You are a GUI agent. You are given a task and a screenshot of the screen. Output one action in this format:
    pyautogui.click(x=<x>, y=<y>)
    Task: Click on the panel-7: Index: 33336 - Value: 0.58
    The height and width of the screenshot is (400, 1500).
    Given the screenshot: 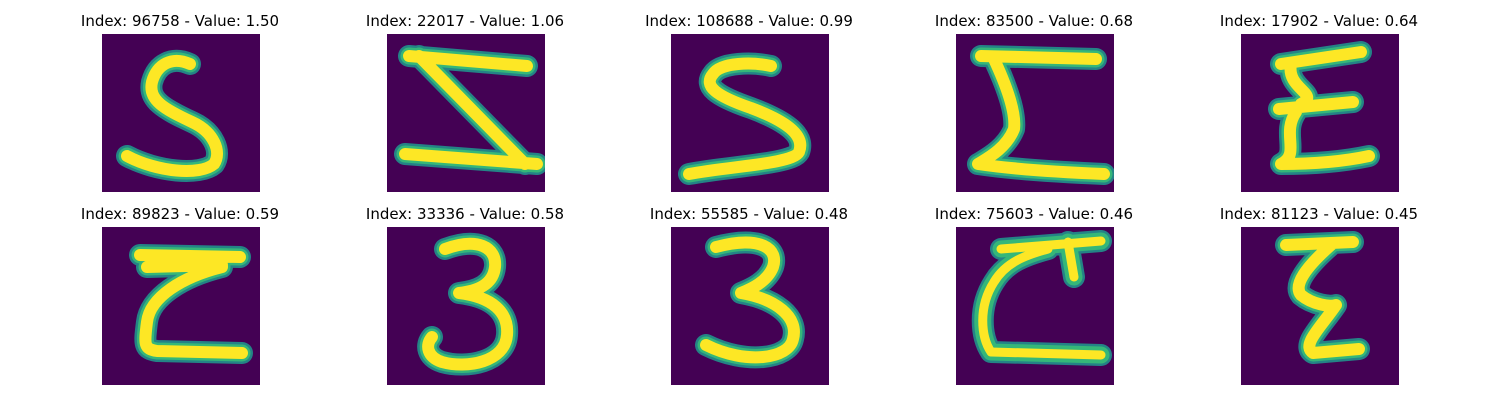 What is the action you would take?
    pyautogui.click(x=465, y=300)
    